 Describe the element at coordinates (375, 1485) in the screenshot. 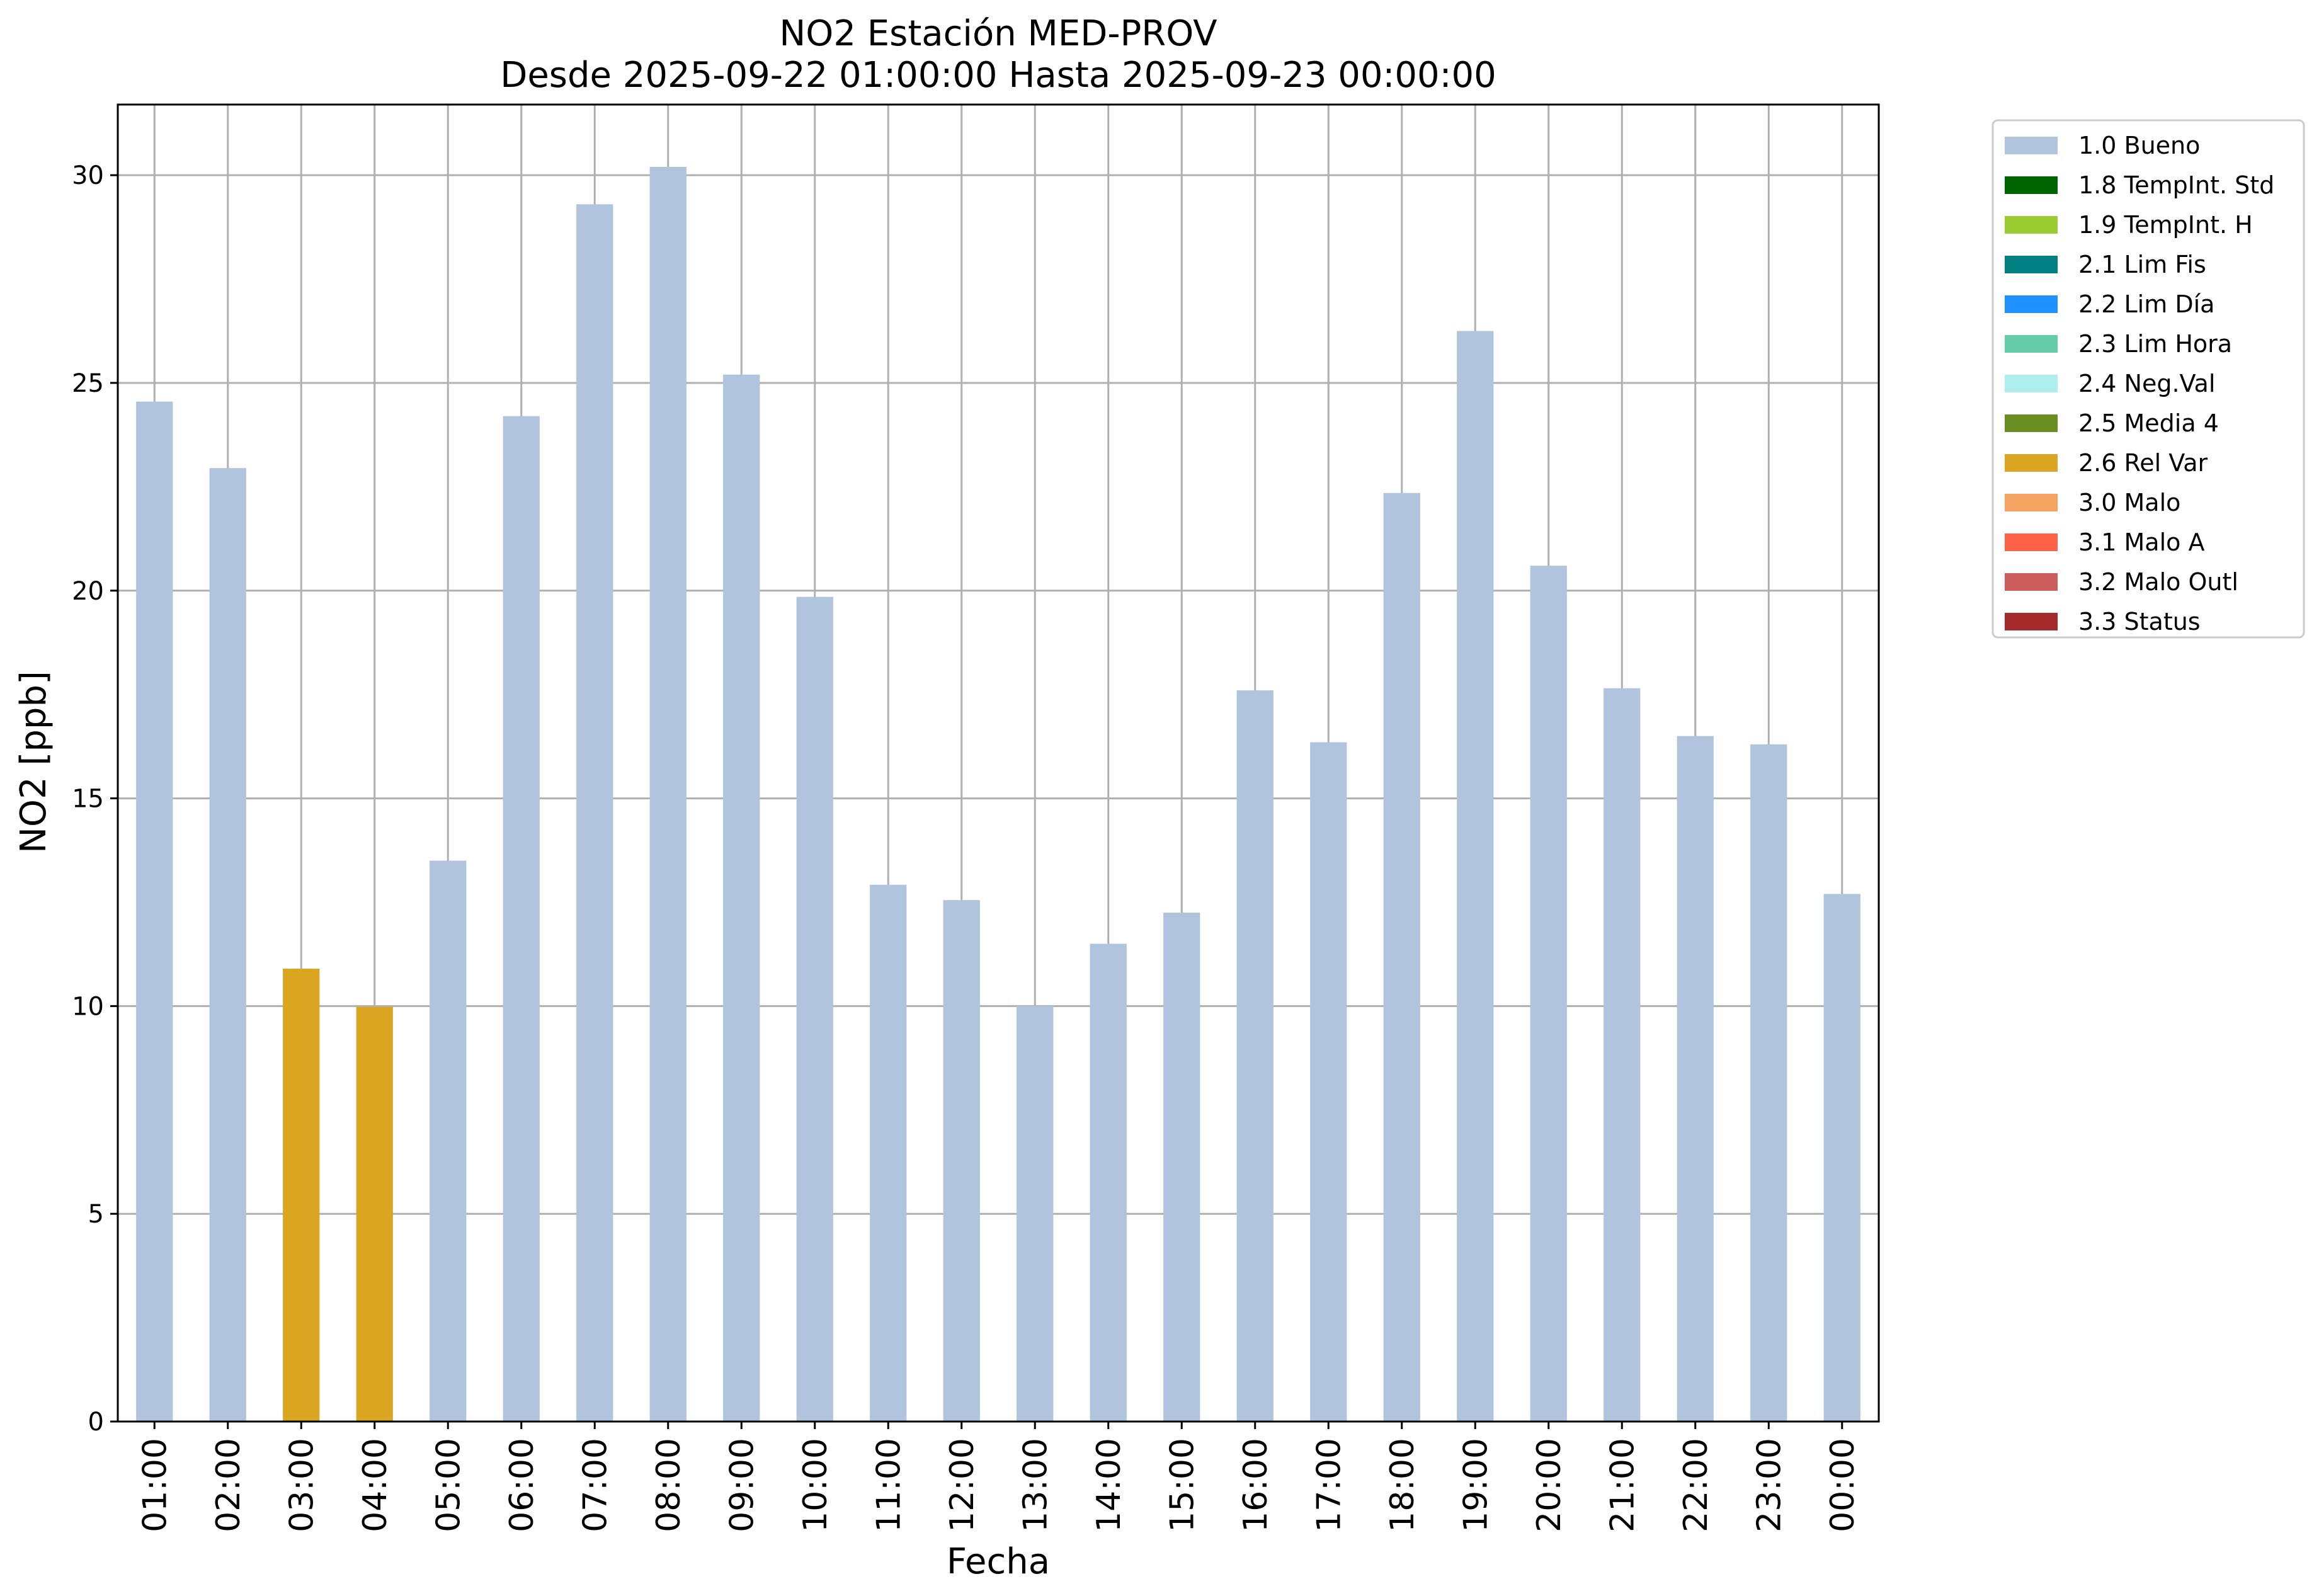

I see `x-tick-label: 04:00` at that location.